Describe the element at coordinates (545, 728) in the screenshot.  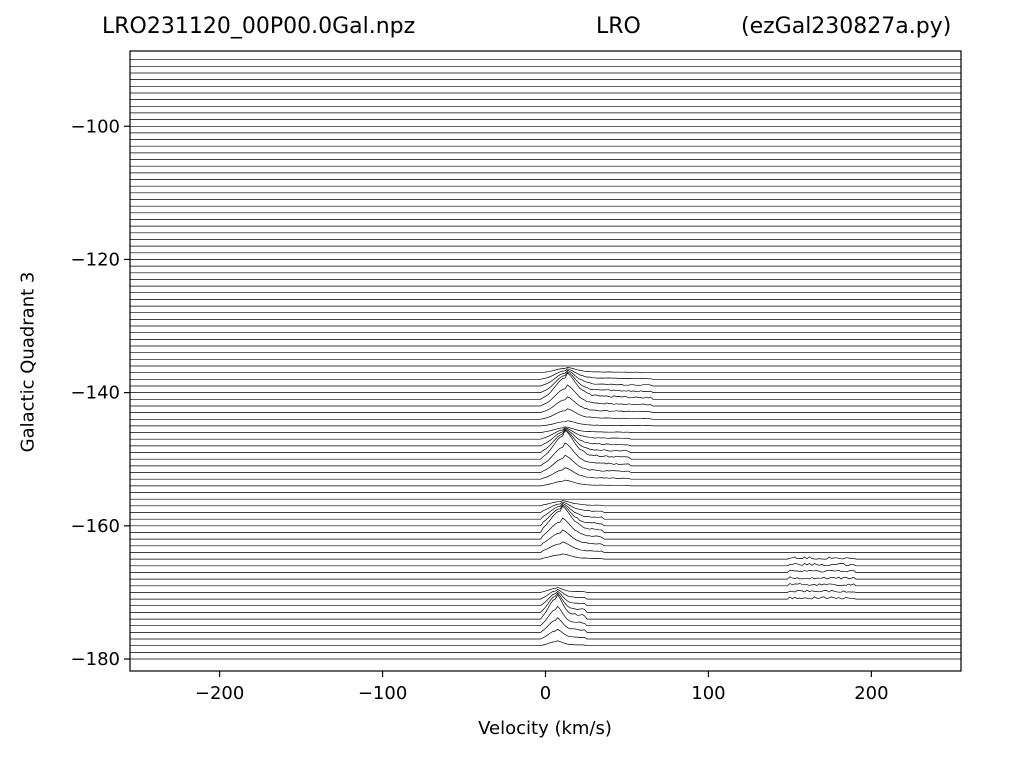
I see `x-axis-label: Velocity (km/s)` at that location.